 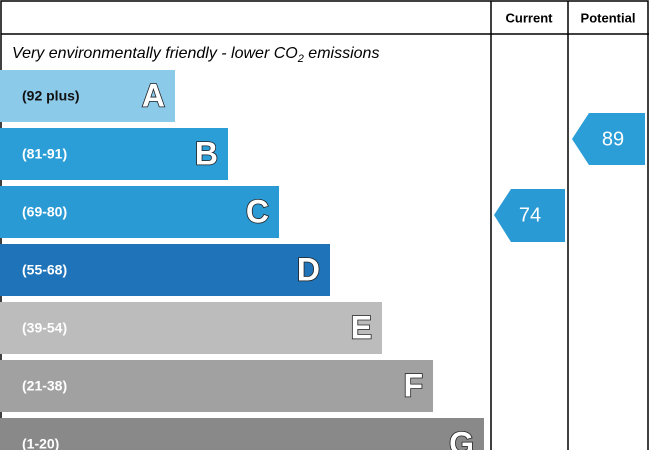 I want to click on band-range: (69-80), so click(x=44, y=212).